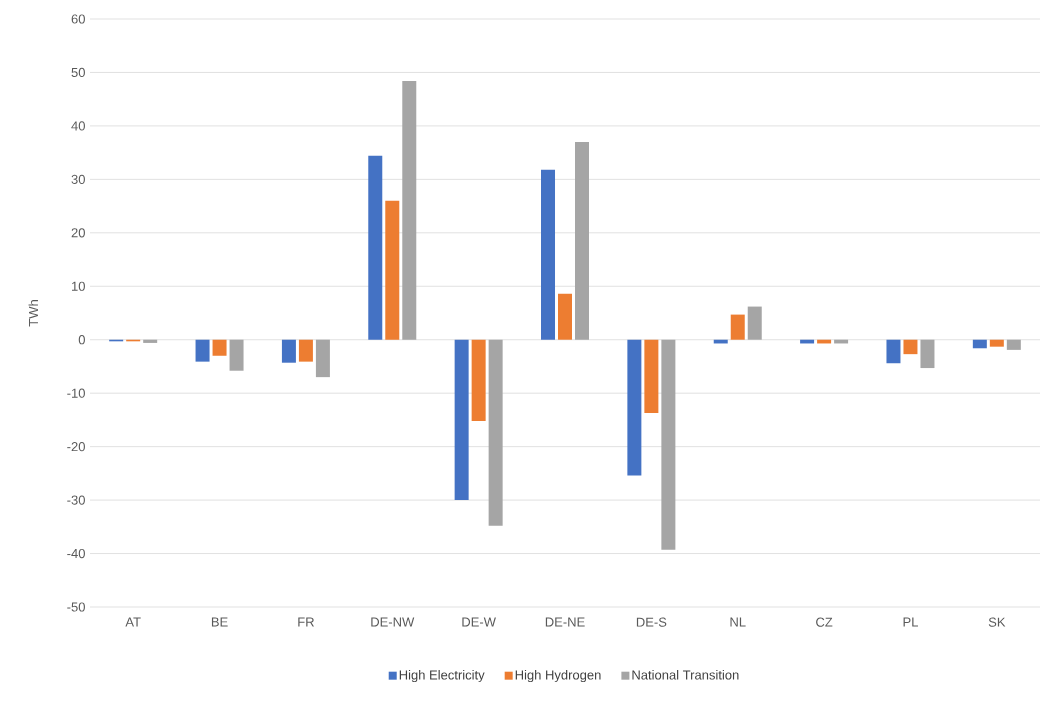 The image size is (1051, 701). I want to click on y-tick-label: 40, so click(78, 126).